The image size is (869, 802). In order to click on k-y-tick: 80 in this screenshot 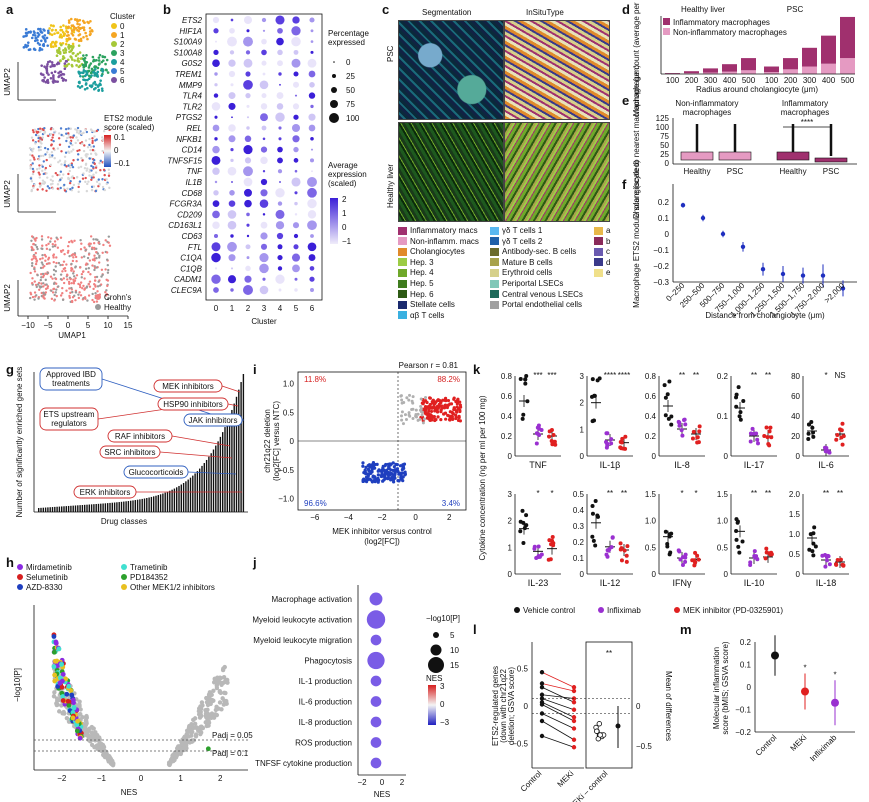, I will do `click(795, 376)`.